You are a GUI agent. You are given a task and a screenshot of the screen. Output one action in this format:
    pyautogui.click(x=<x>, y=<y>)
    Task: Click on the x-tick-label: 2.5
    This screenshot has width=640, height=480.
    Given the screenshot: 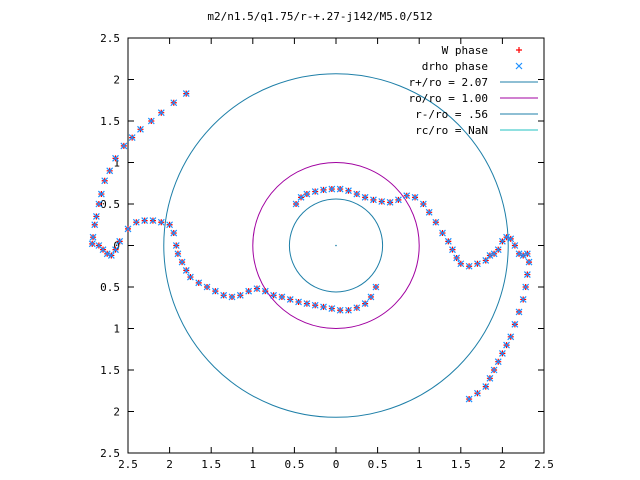 What is the action you would take?
    pyautogui.click(x=128, y=464)
    